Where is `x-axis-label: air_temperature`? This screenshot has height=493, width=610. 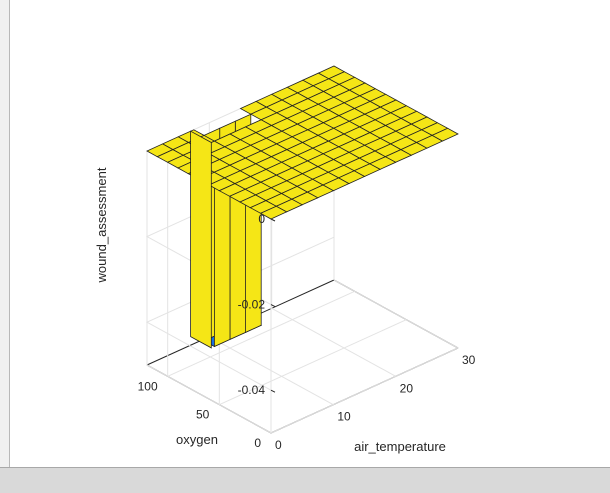
x-axis-label: air_temperature is located at coordinates (400, 446).